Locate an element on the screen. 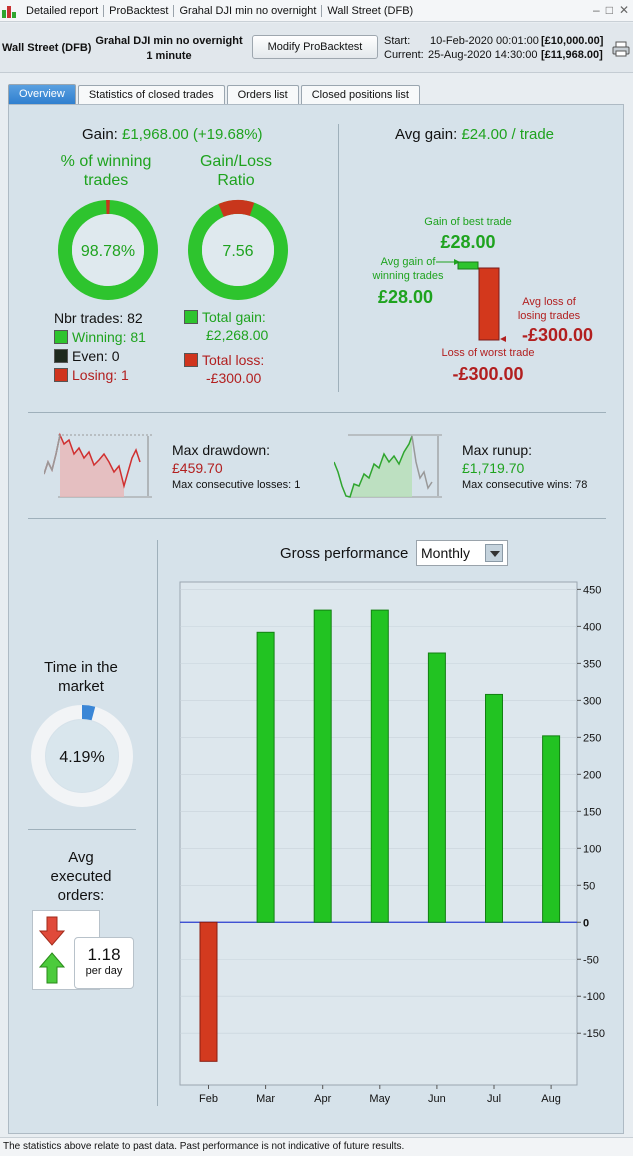 The width and height of the screenshot is (633, 1156). gain-label: Gain: is located at coordinates (100, 134).